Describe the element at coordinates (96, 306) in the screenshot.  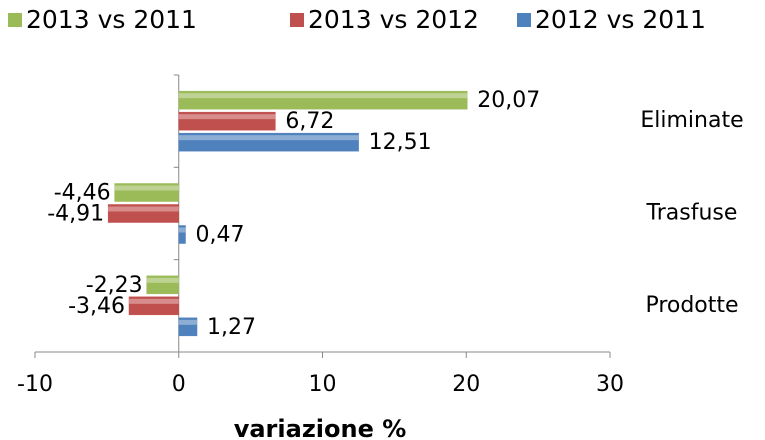
I see `data-label: -3,46` at that location.